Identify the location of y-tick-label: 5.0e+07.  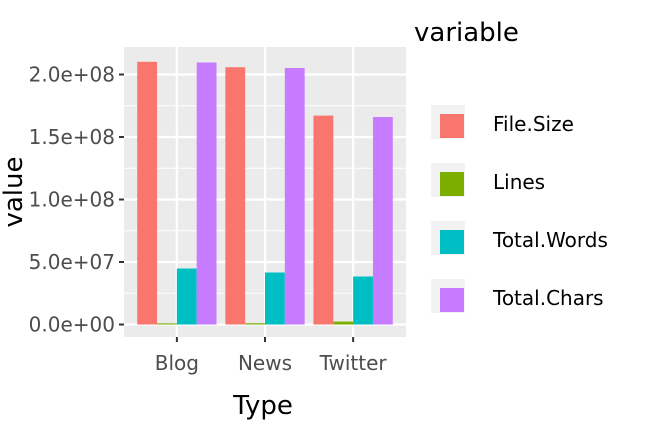
(72, 262).